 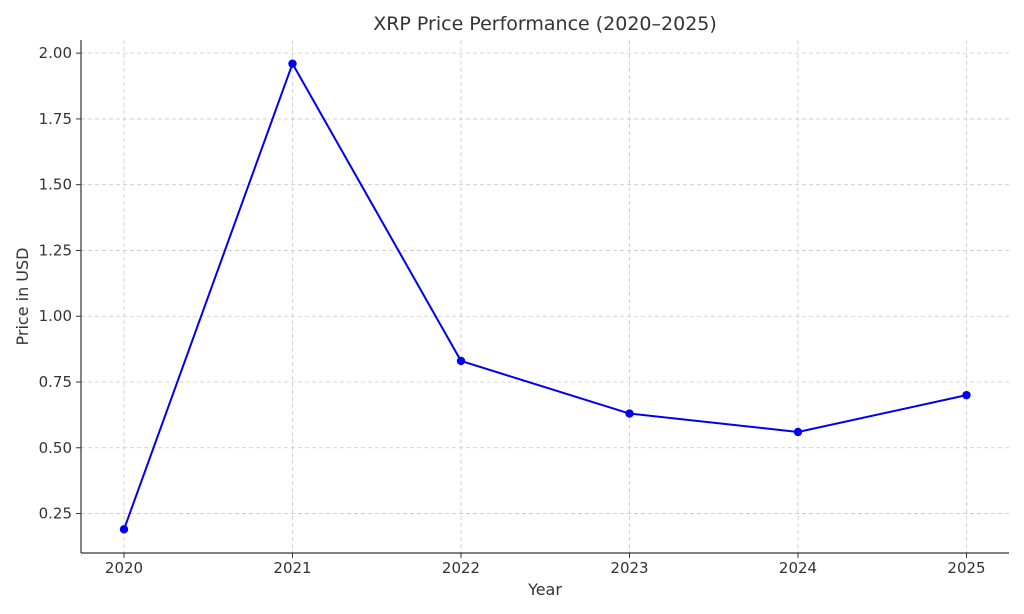 What do you see at coordinates (55, 382) in the screenshot?
I see `y-tick-label: 0.75` at bounding box center [55, 382].